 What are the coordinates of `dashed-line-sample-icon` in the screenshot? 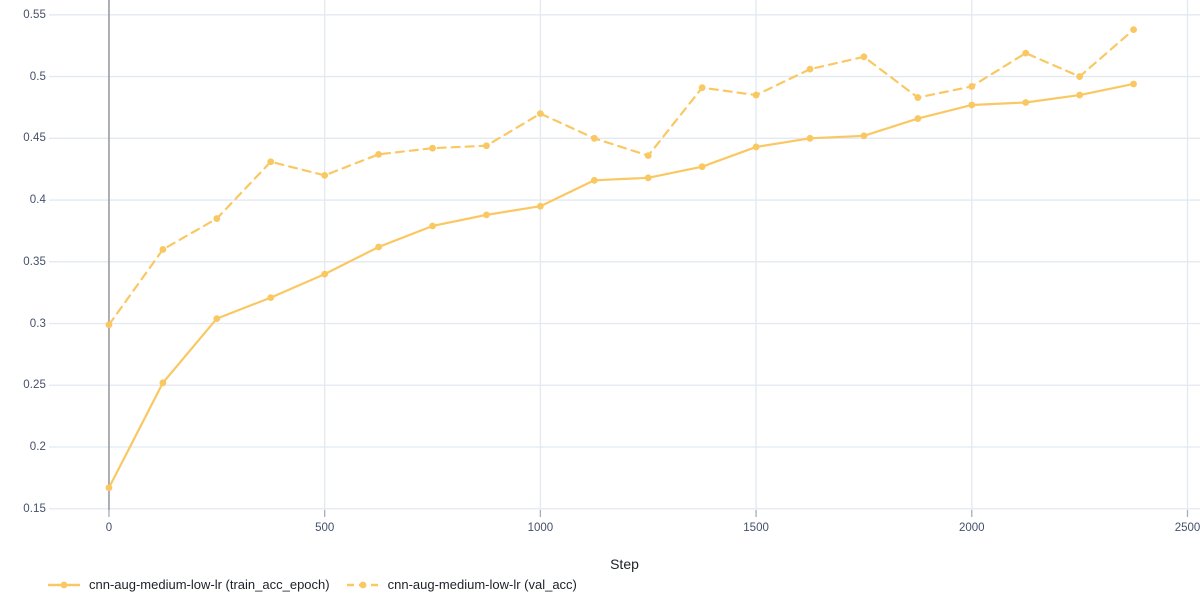 It's located at (362, 584).